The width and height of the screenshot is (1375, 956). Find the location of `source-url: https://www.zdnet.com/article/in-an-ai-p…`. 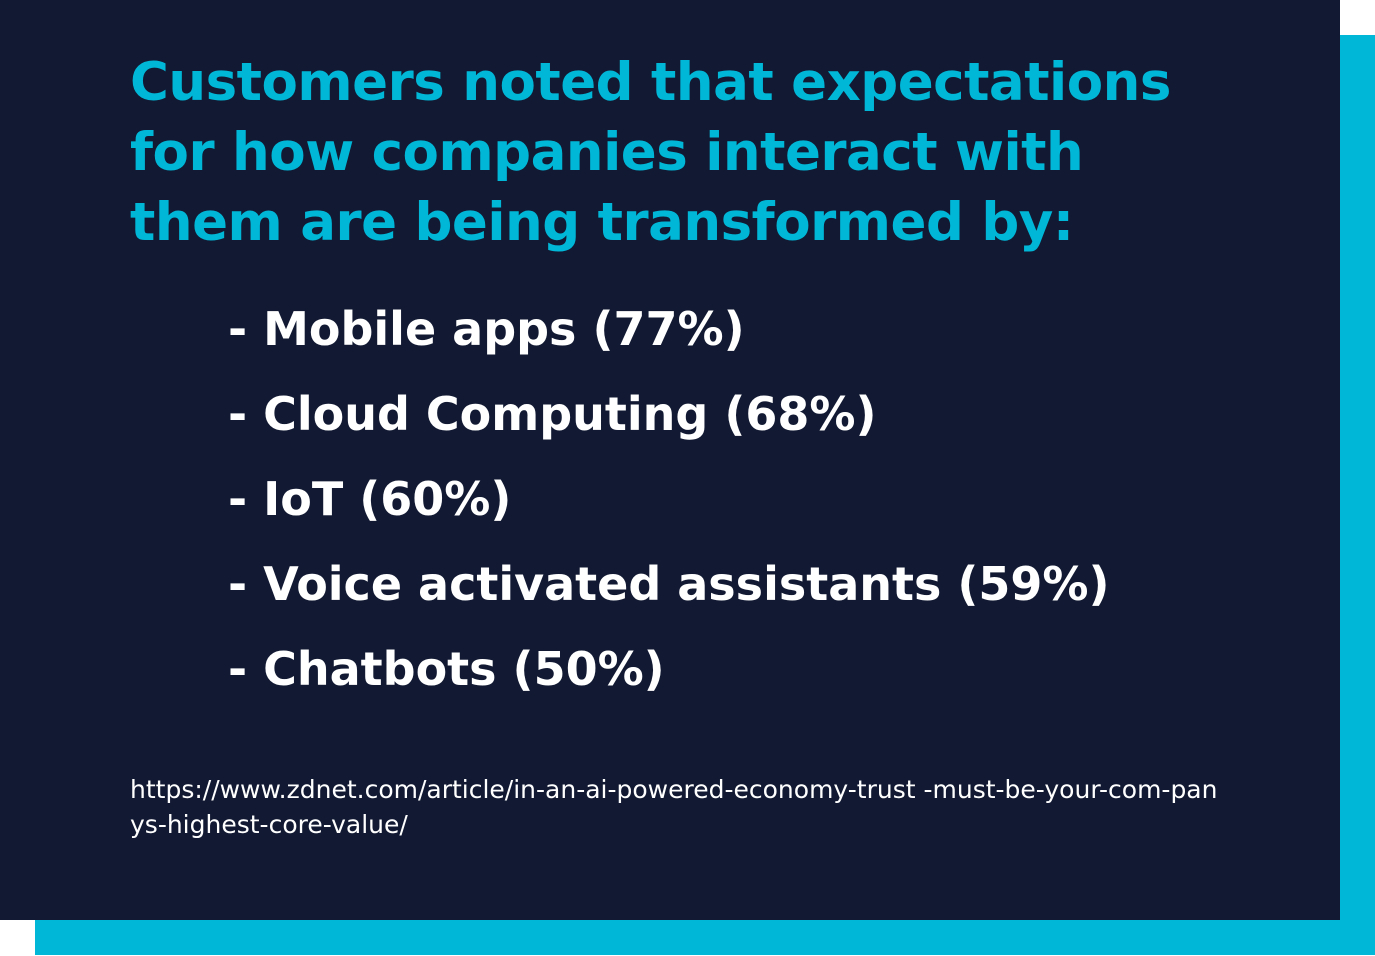

source-url: https://www.zdnet.com/article/in-an-ai-p… is located at coordinates (674, 807).